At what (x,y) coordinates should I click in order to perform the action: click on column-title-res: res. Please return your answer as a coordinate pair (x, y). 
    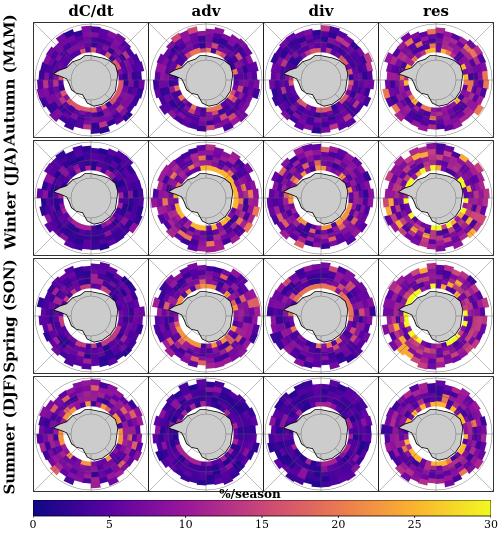
    Looking at the image, I should click on (436, 11).